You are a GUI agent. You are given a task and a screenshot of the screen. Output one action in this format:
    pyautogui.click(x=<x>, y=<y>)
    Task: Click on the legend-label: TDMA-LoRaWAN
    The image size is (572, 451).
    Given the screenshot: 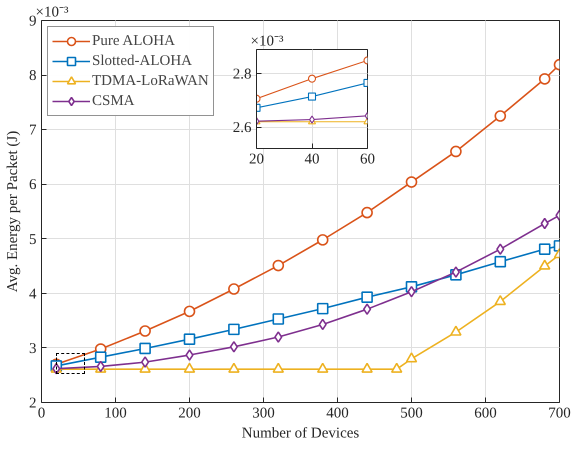 What is the action you would take?
    pyautogui.click(x=150, y=81)
    